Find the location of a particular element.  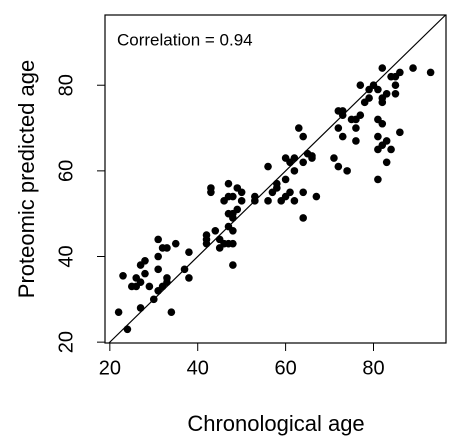

x-tick-label: 40 is located at coordinates (198, 368).